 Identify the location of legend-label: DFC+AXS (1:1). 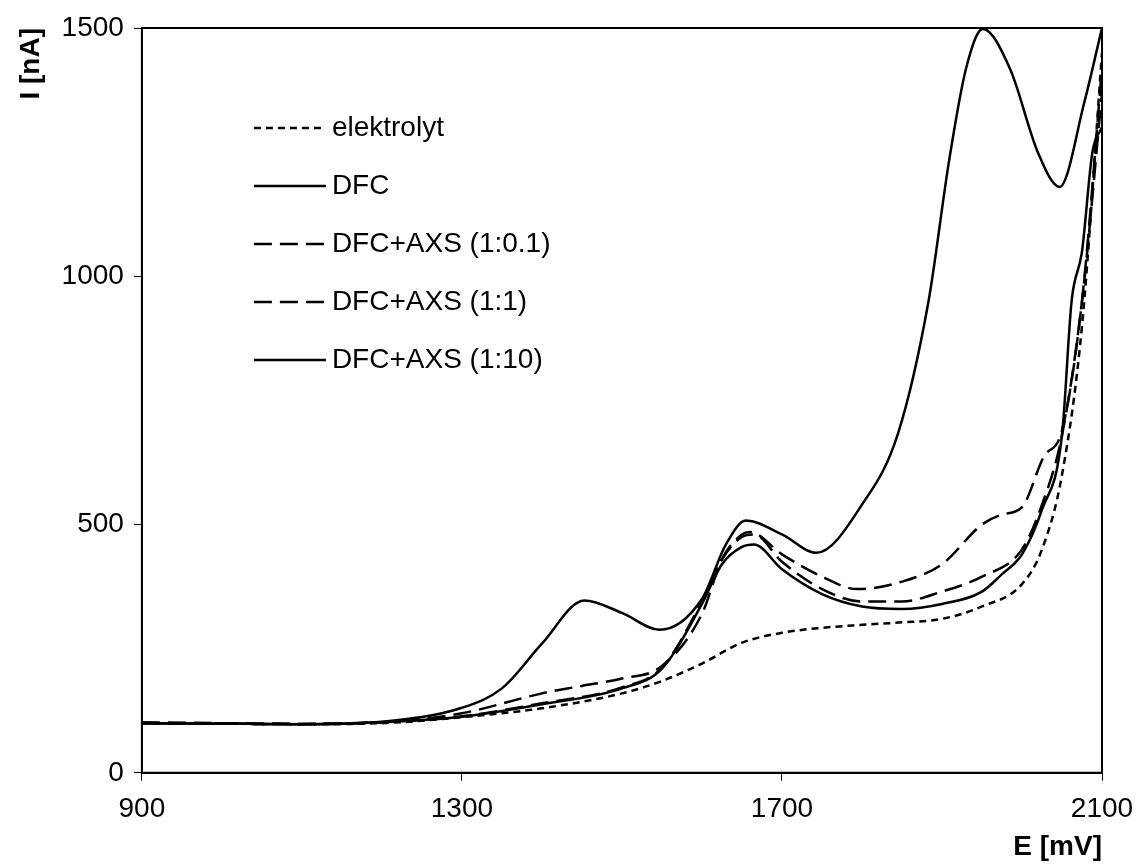
(429, 300).